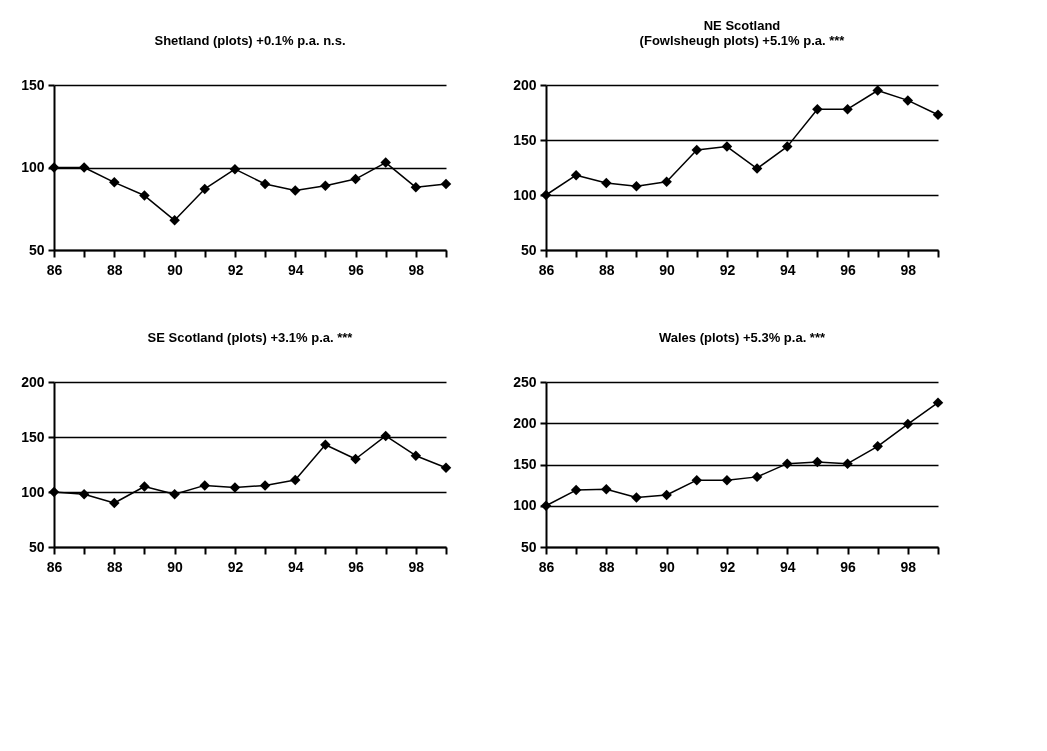  What do you see at coordinates (250, 337) in the screenshot?
I see `chart-title: SE Scotland (plots) +3.1% p.a. ***` at bounding box center [250, 337].